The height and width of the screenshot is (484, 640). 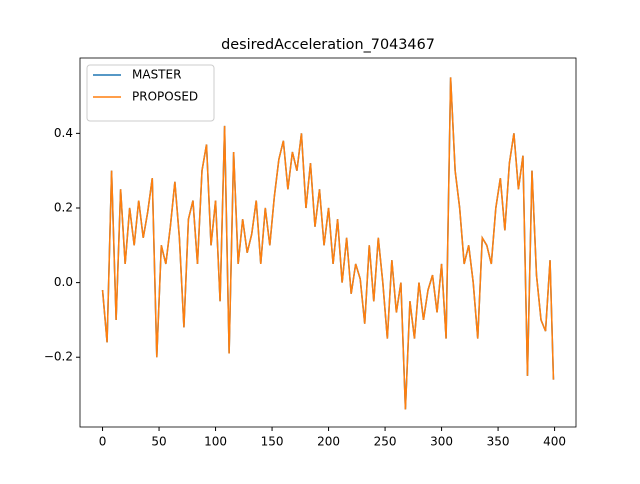 What do you see at coordinates (58, 357) in the screenshot?
I see `y-tick-label: −0.2` at bounding box center [58, 357].